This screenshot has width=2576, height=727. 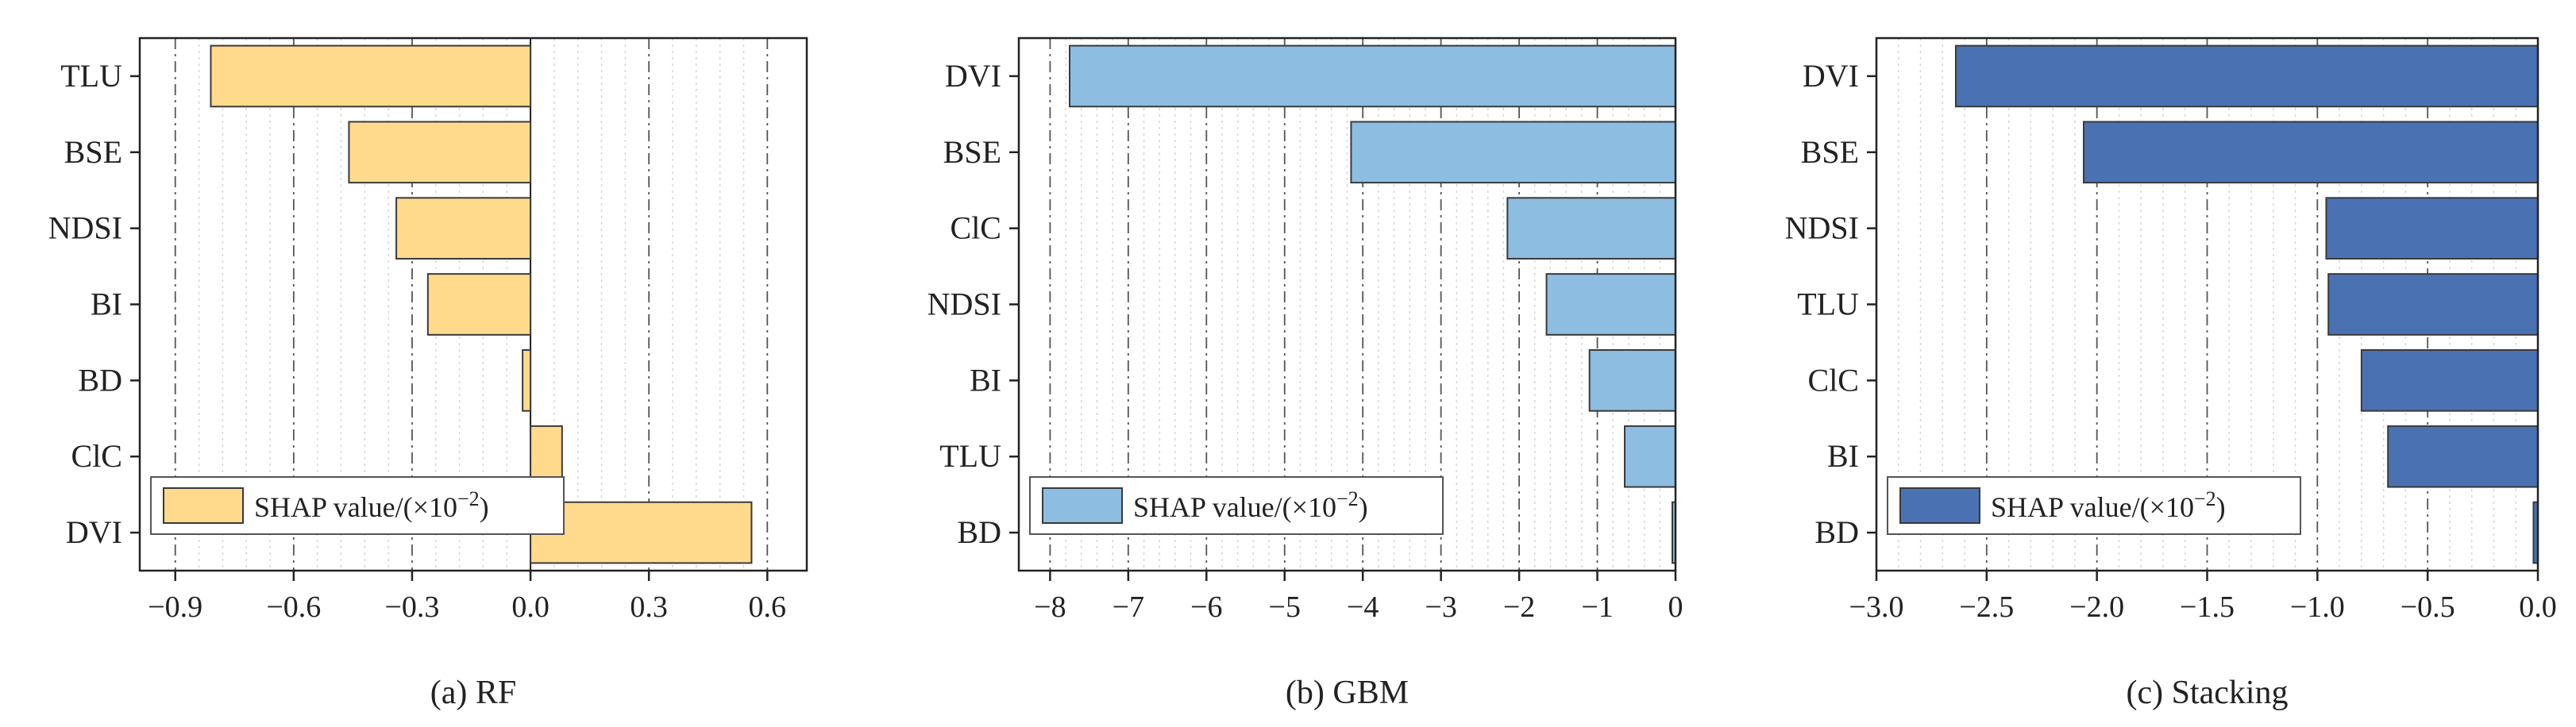 What do you see at coordinates (2207, 607) in the screenshot?
I see `x-tick-label: −1.5` at bounding box center [2207, 607].